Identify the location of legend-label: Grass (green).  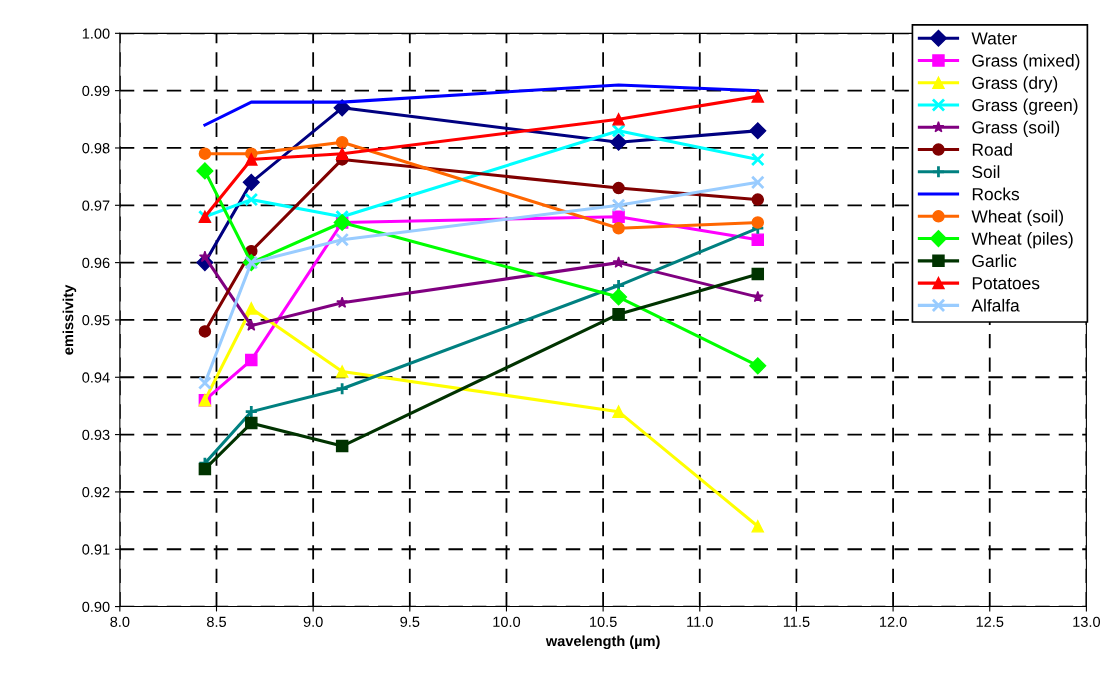
(1025, 106).